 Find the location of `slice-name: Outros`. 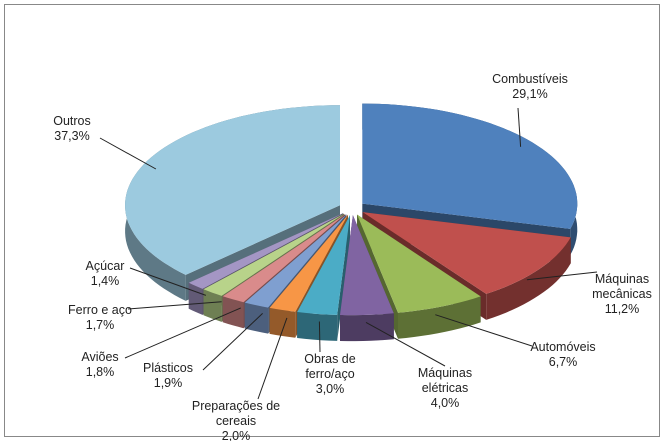

slice-name: Outros is located at coordinates (72, 121).